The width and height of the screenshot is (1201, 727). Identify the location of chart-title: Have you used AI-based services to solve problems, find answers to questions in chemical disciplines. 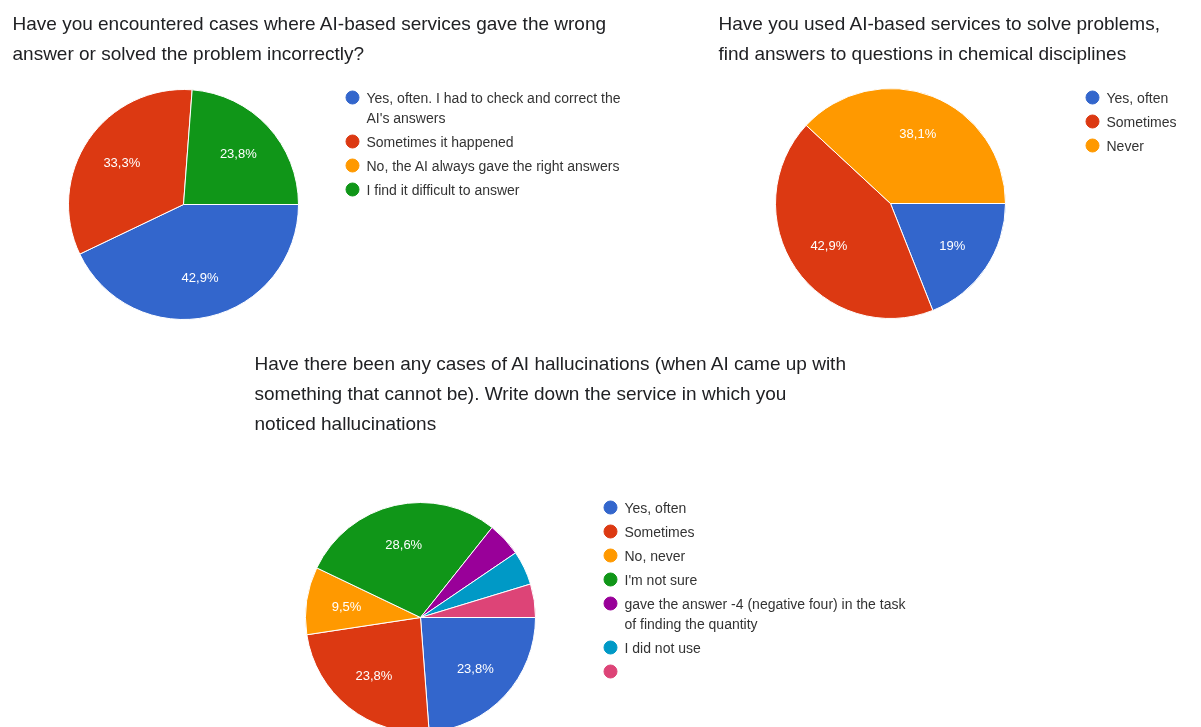
(939, 38).